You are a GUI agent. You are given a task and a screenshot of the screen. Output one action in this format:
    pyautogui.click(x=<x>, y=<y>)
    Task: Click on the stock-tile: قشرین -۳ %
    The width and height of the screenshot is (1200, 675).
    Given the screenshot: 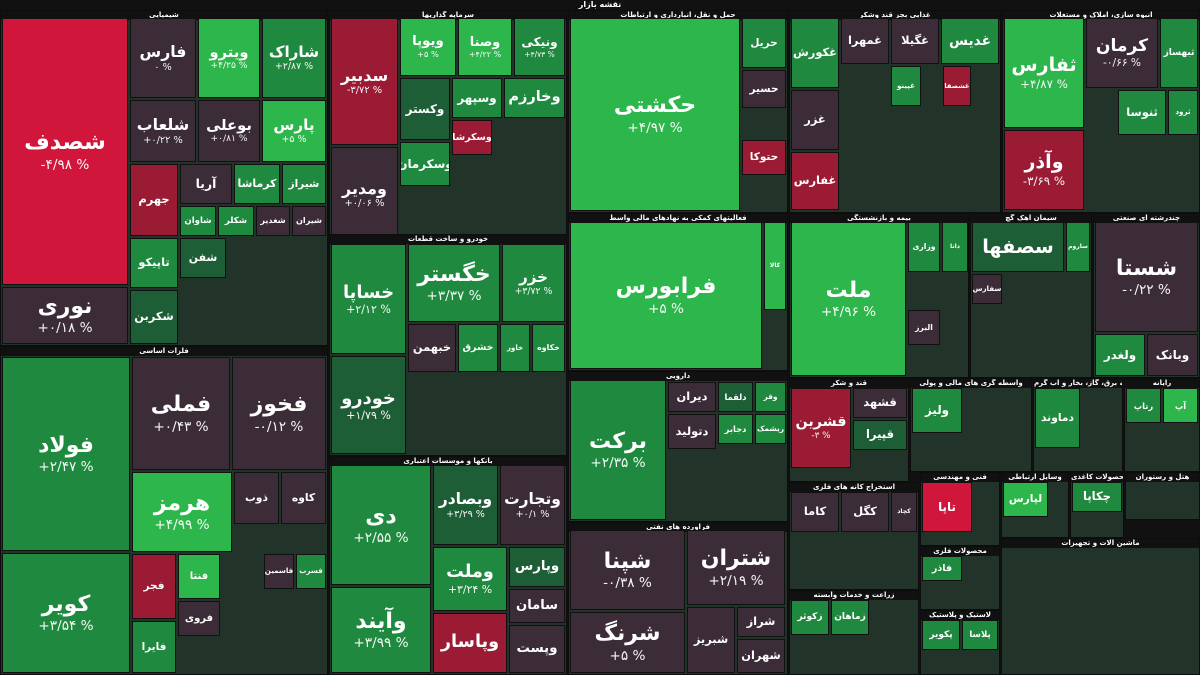 What is the action you would take?
    pyautogui.click(x=821, y=428)
    